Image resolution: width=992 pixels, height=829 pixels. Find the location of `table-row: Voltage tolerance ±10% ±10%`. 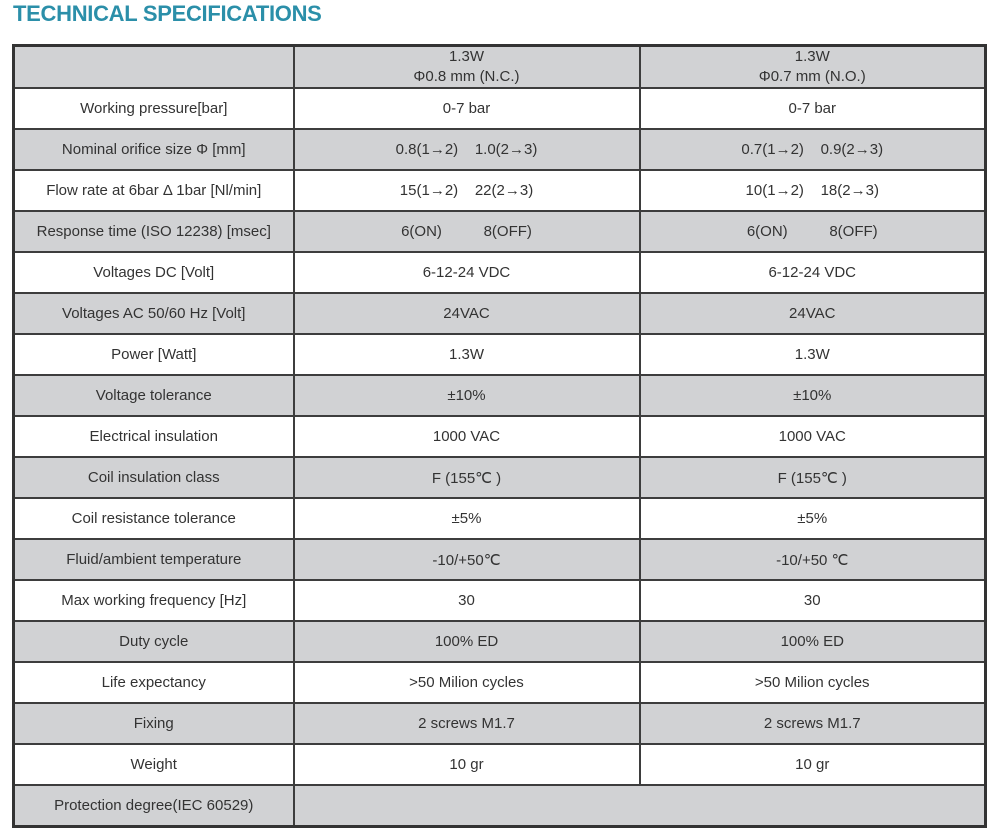

table-row: Voltage tolerance ±10% ±10% is located at coordinates (499, 395).